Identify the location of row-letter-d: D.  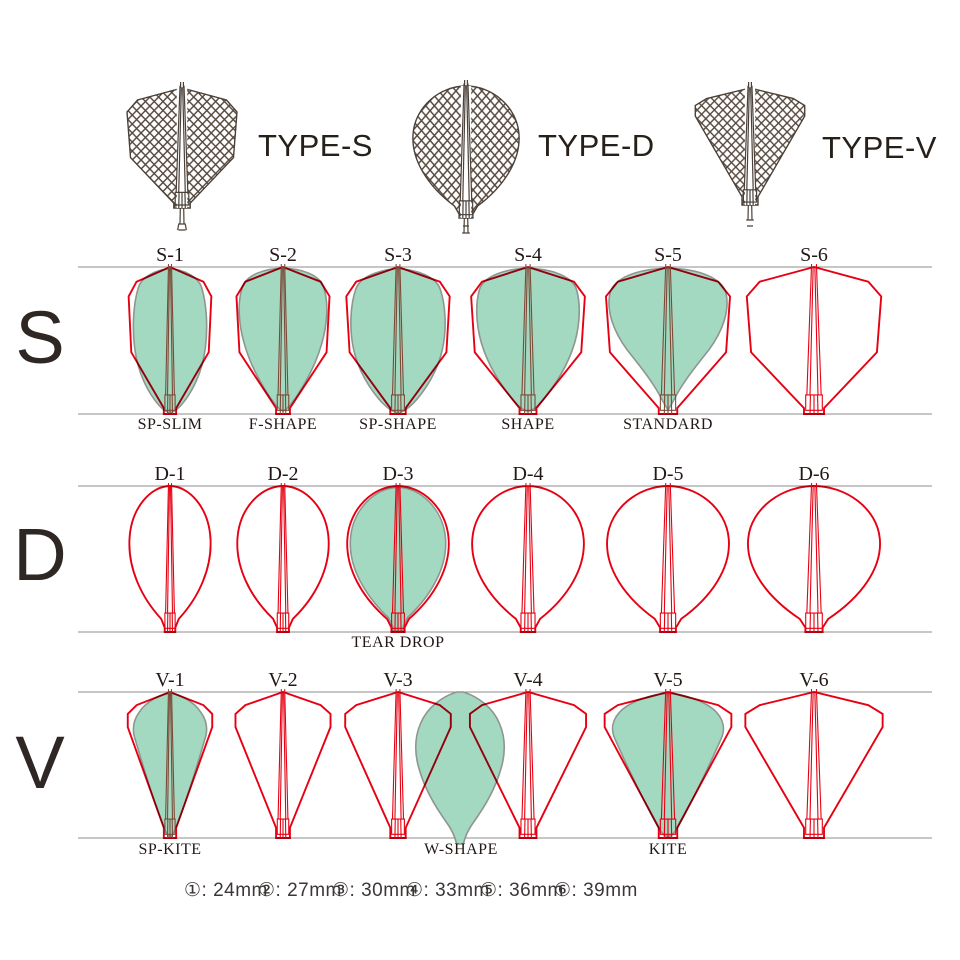
(39, 554).